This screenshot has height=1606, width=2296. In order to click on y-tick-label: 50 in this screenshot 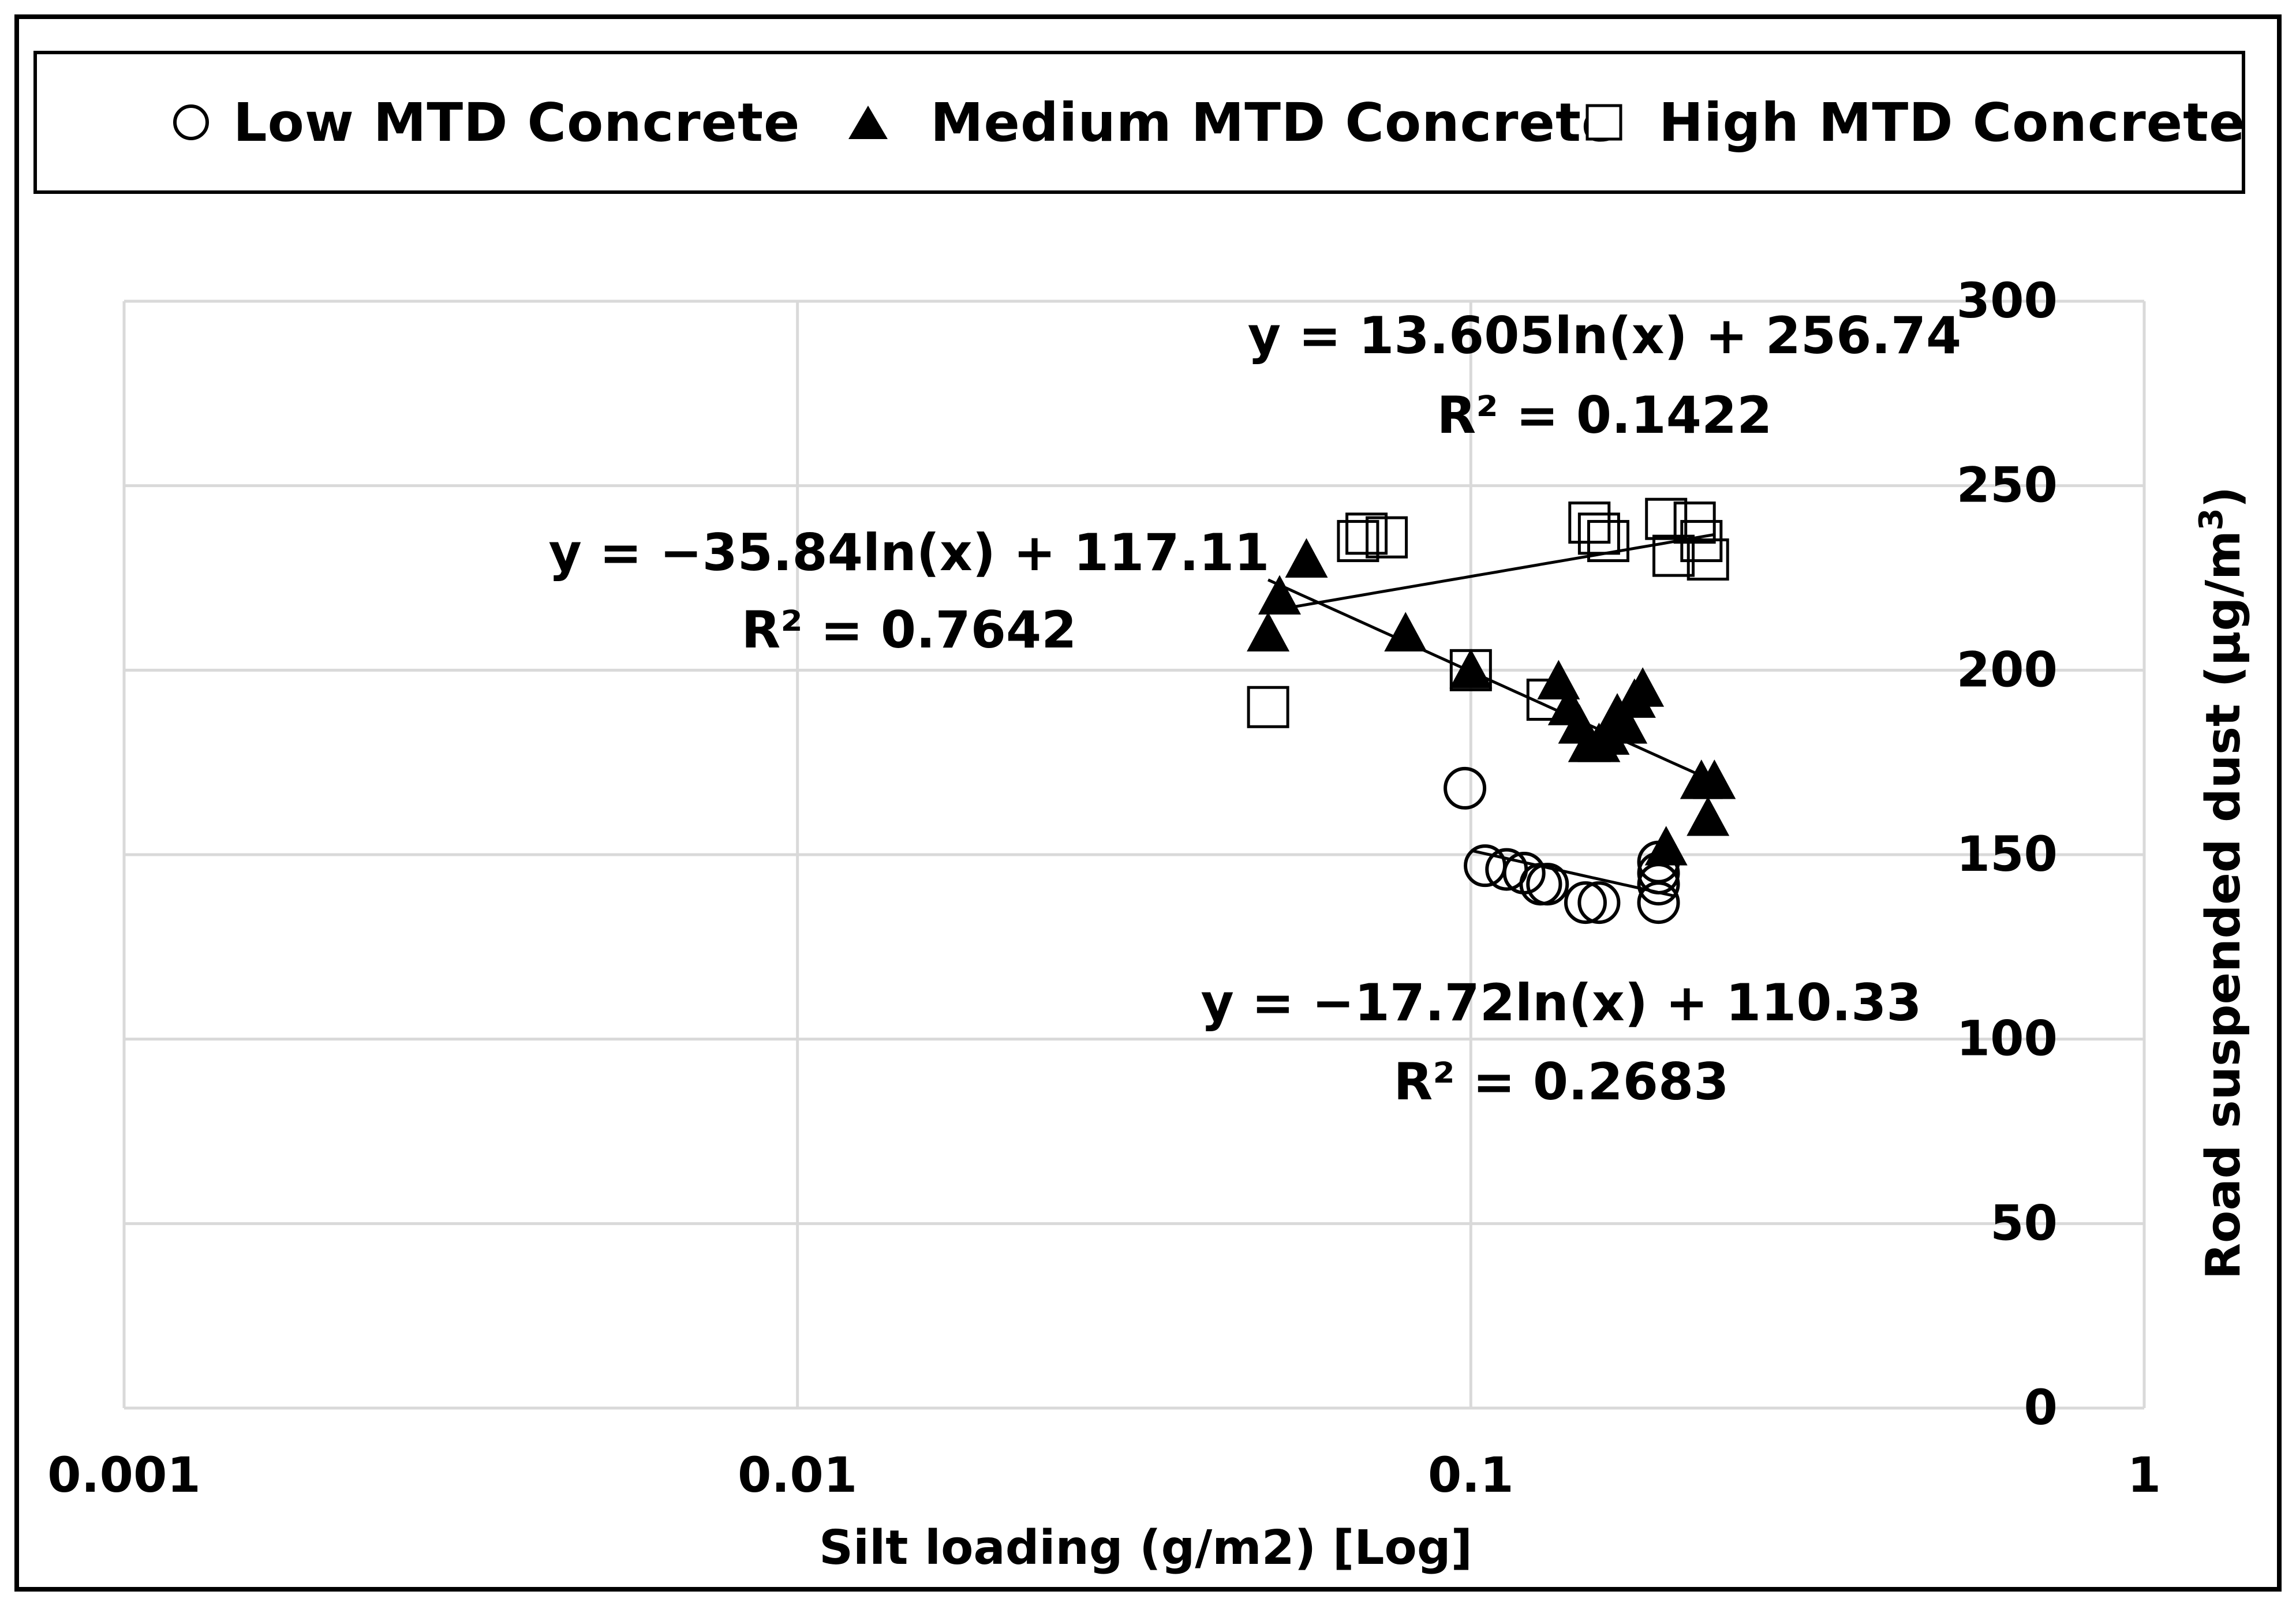, I will do `click(2024, 1223)`.